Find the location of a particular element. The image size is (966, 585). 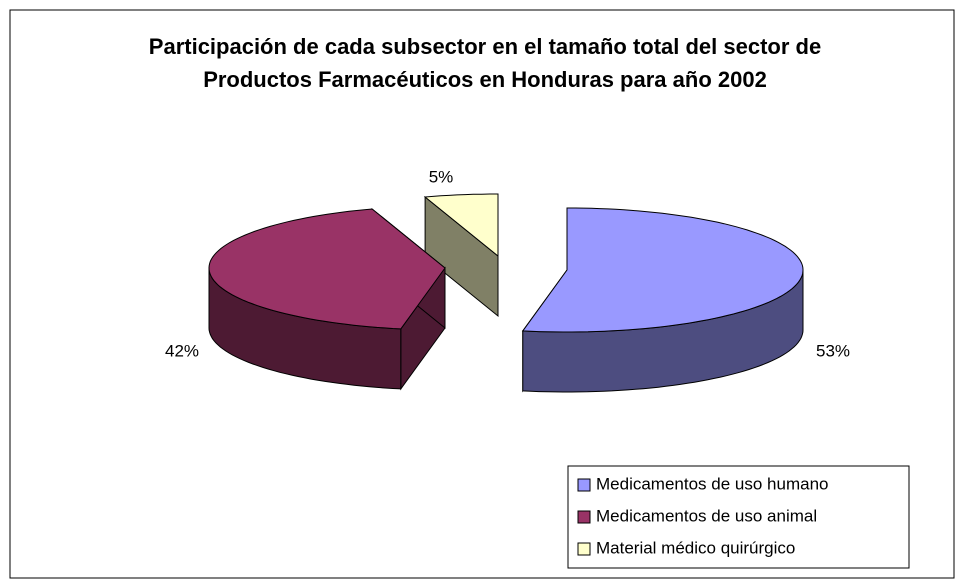

data-label: 53% is located at coordinates (833, 350).